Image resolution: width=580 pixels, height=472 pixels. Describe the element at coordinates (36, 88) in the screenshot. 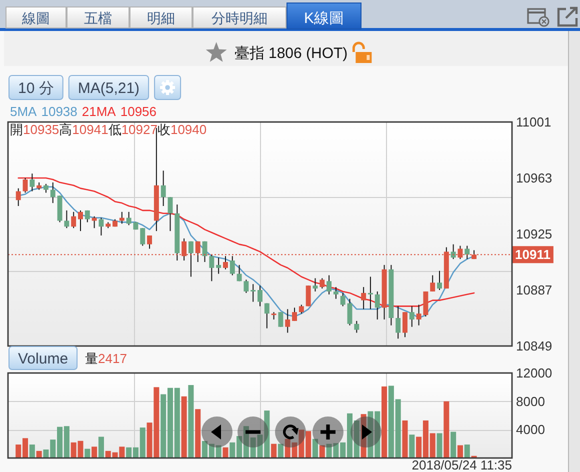

I see `text: 10 分` at that location.